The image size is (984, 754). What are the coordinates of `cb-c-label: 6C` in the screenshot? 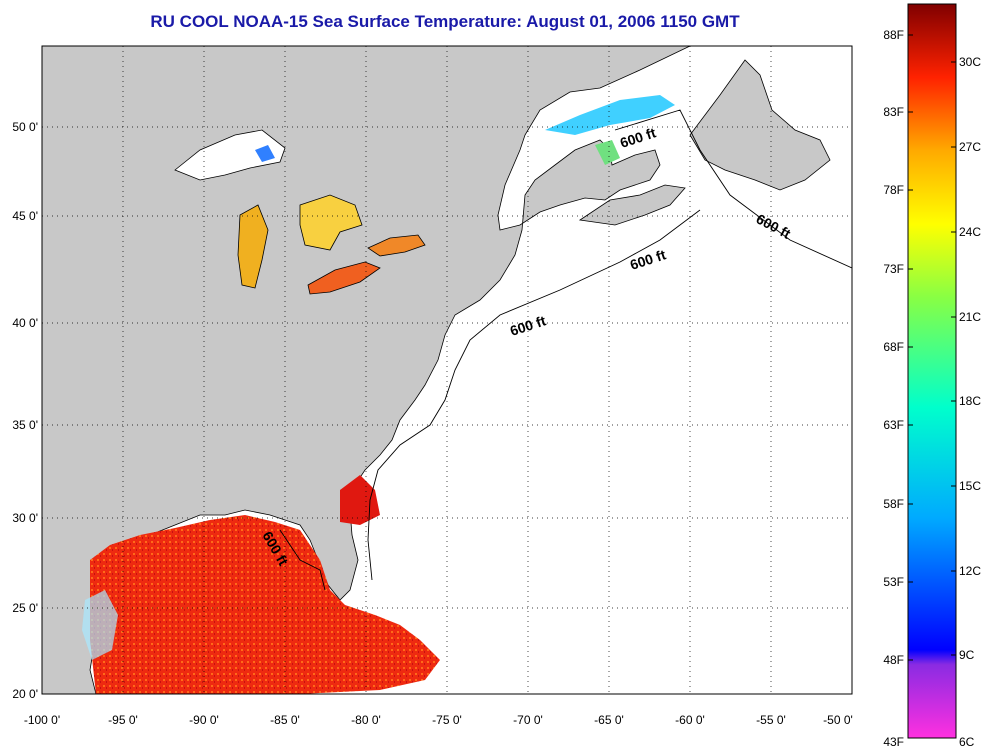 It's located at (967, 742).